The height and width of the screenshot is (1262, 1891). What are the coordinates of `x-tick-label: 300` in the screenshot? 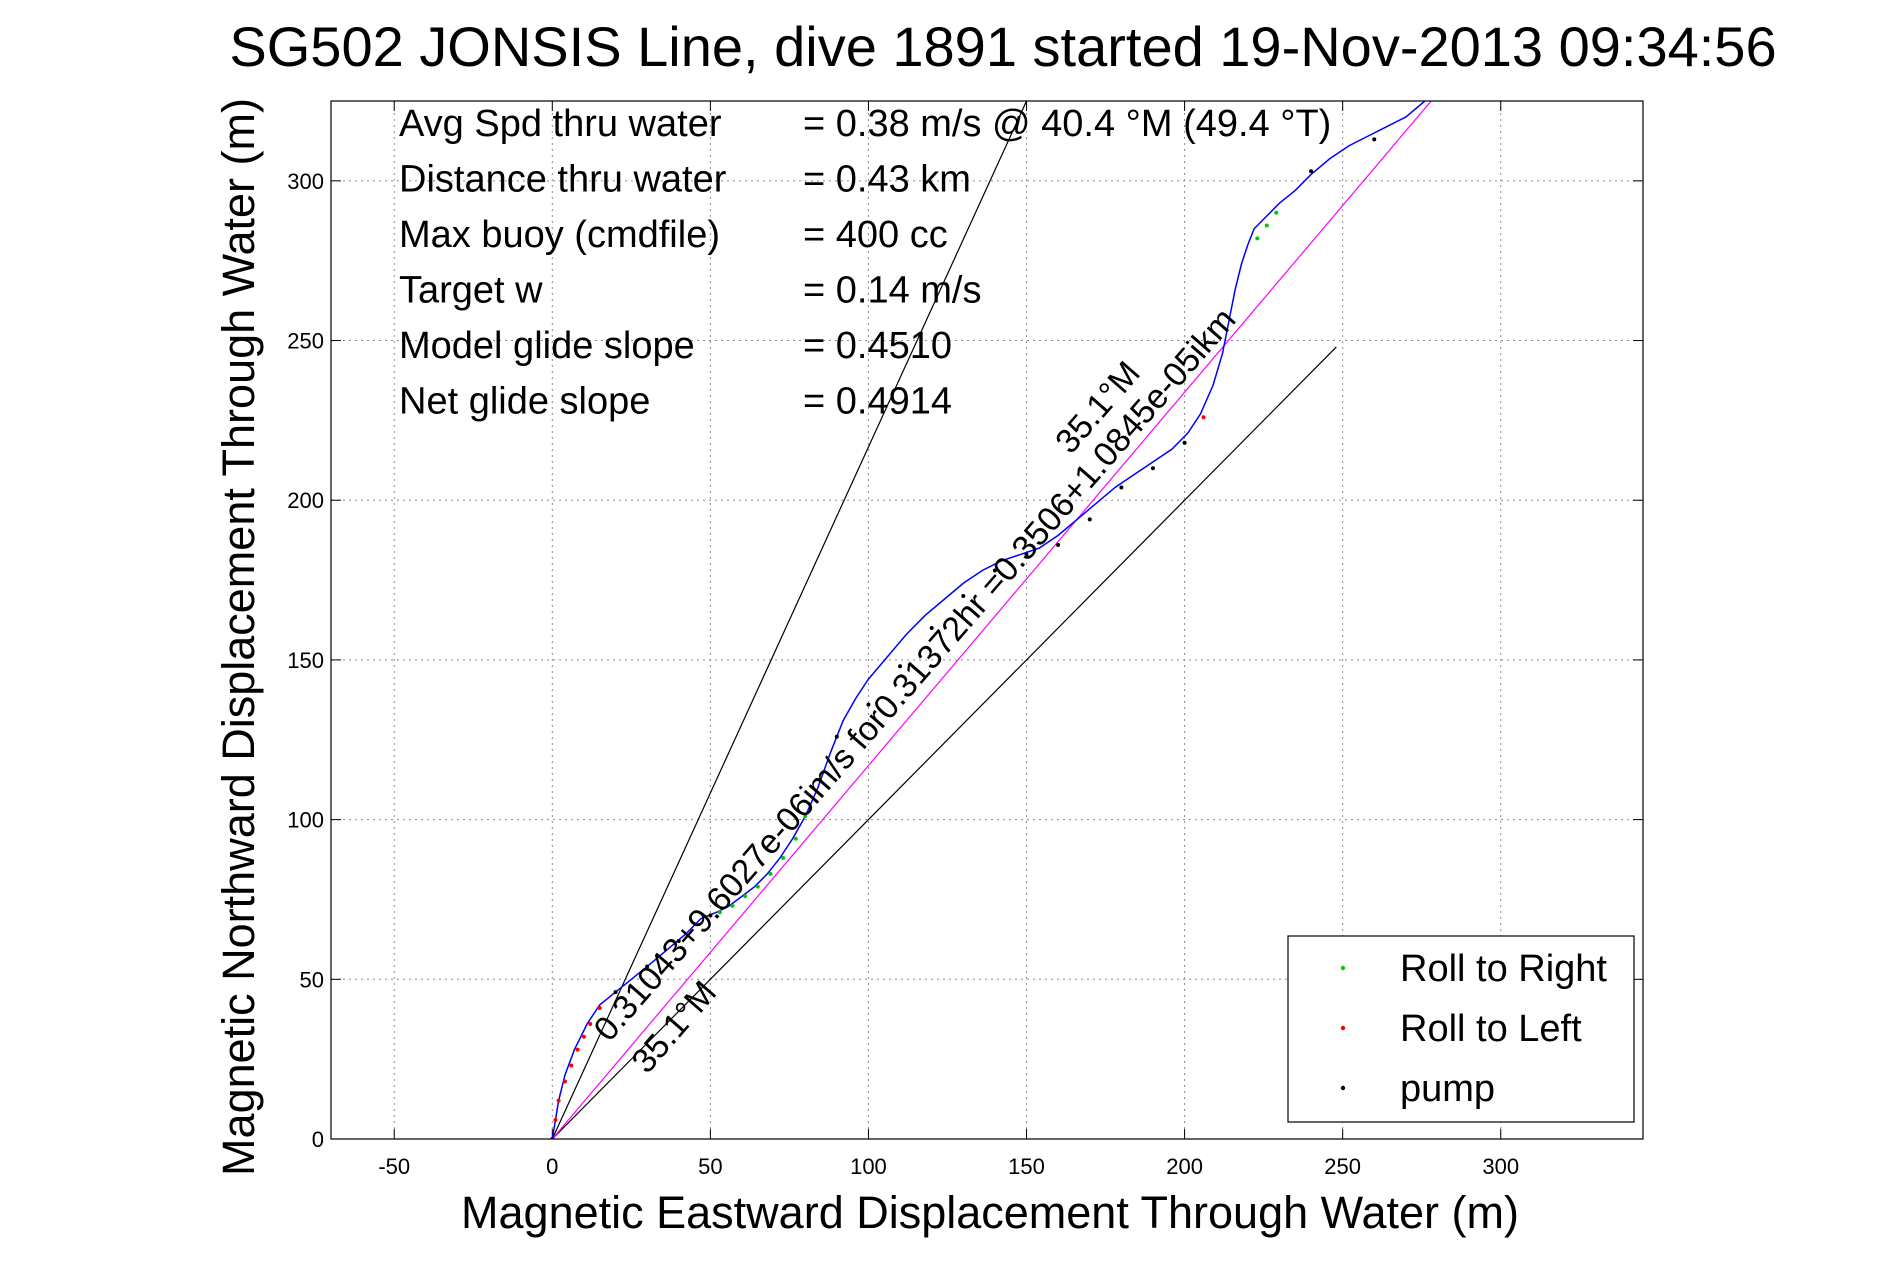 It's located at (1500, 1166).